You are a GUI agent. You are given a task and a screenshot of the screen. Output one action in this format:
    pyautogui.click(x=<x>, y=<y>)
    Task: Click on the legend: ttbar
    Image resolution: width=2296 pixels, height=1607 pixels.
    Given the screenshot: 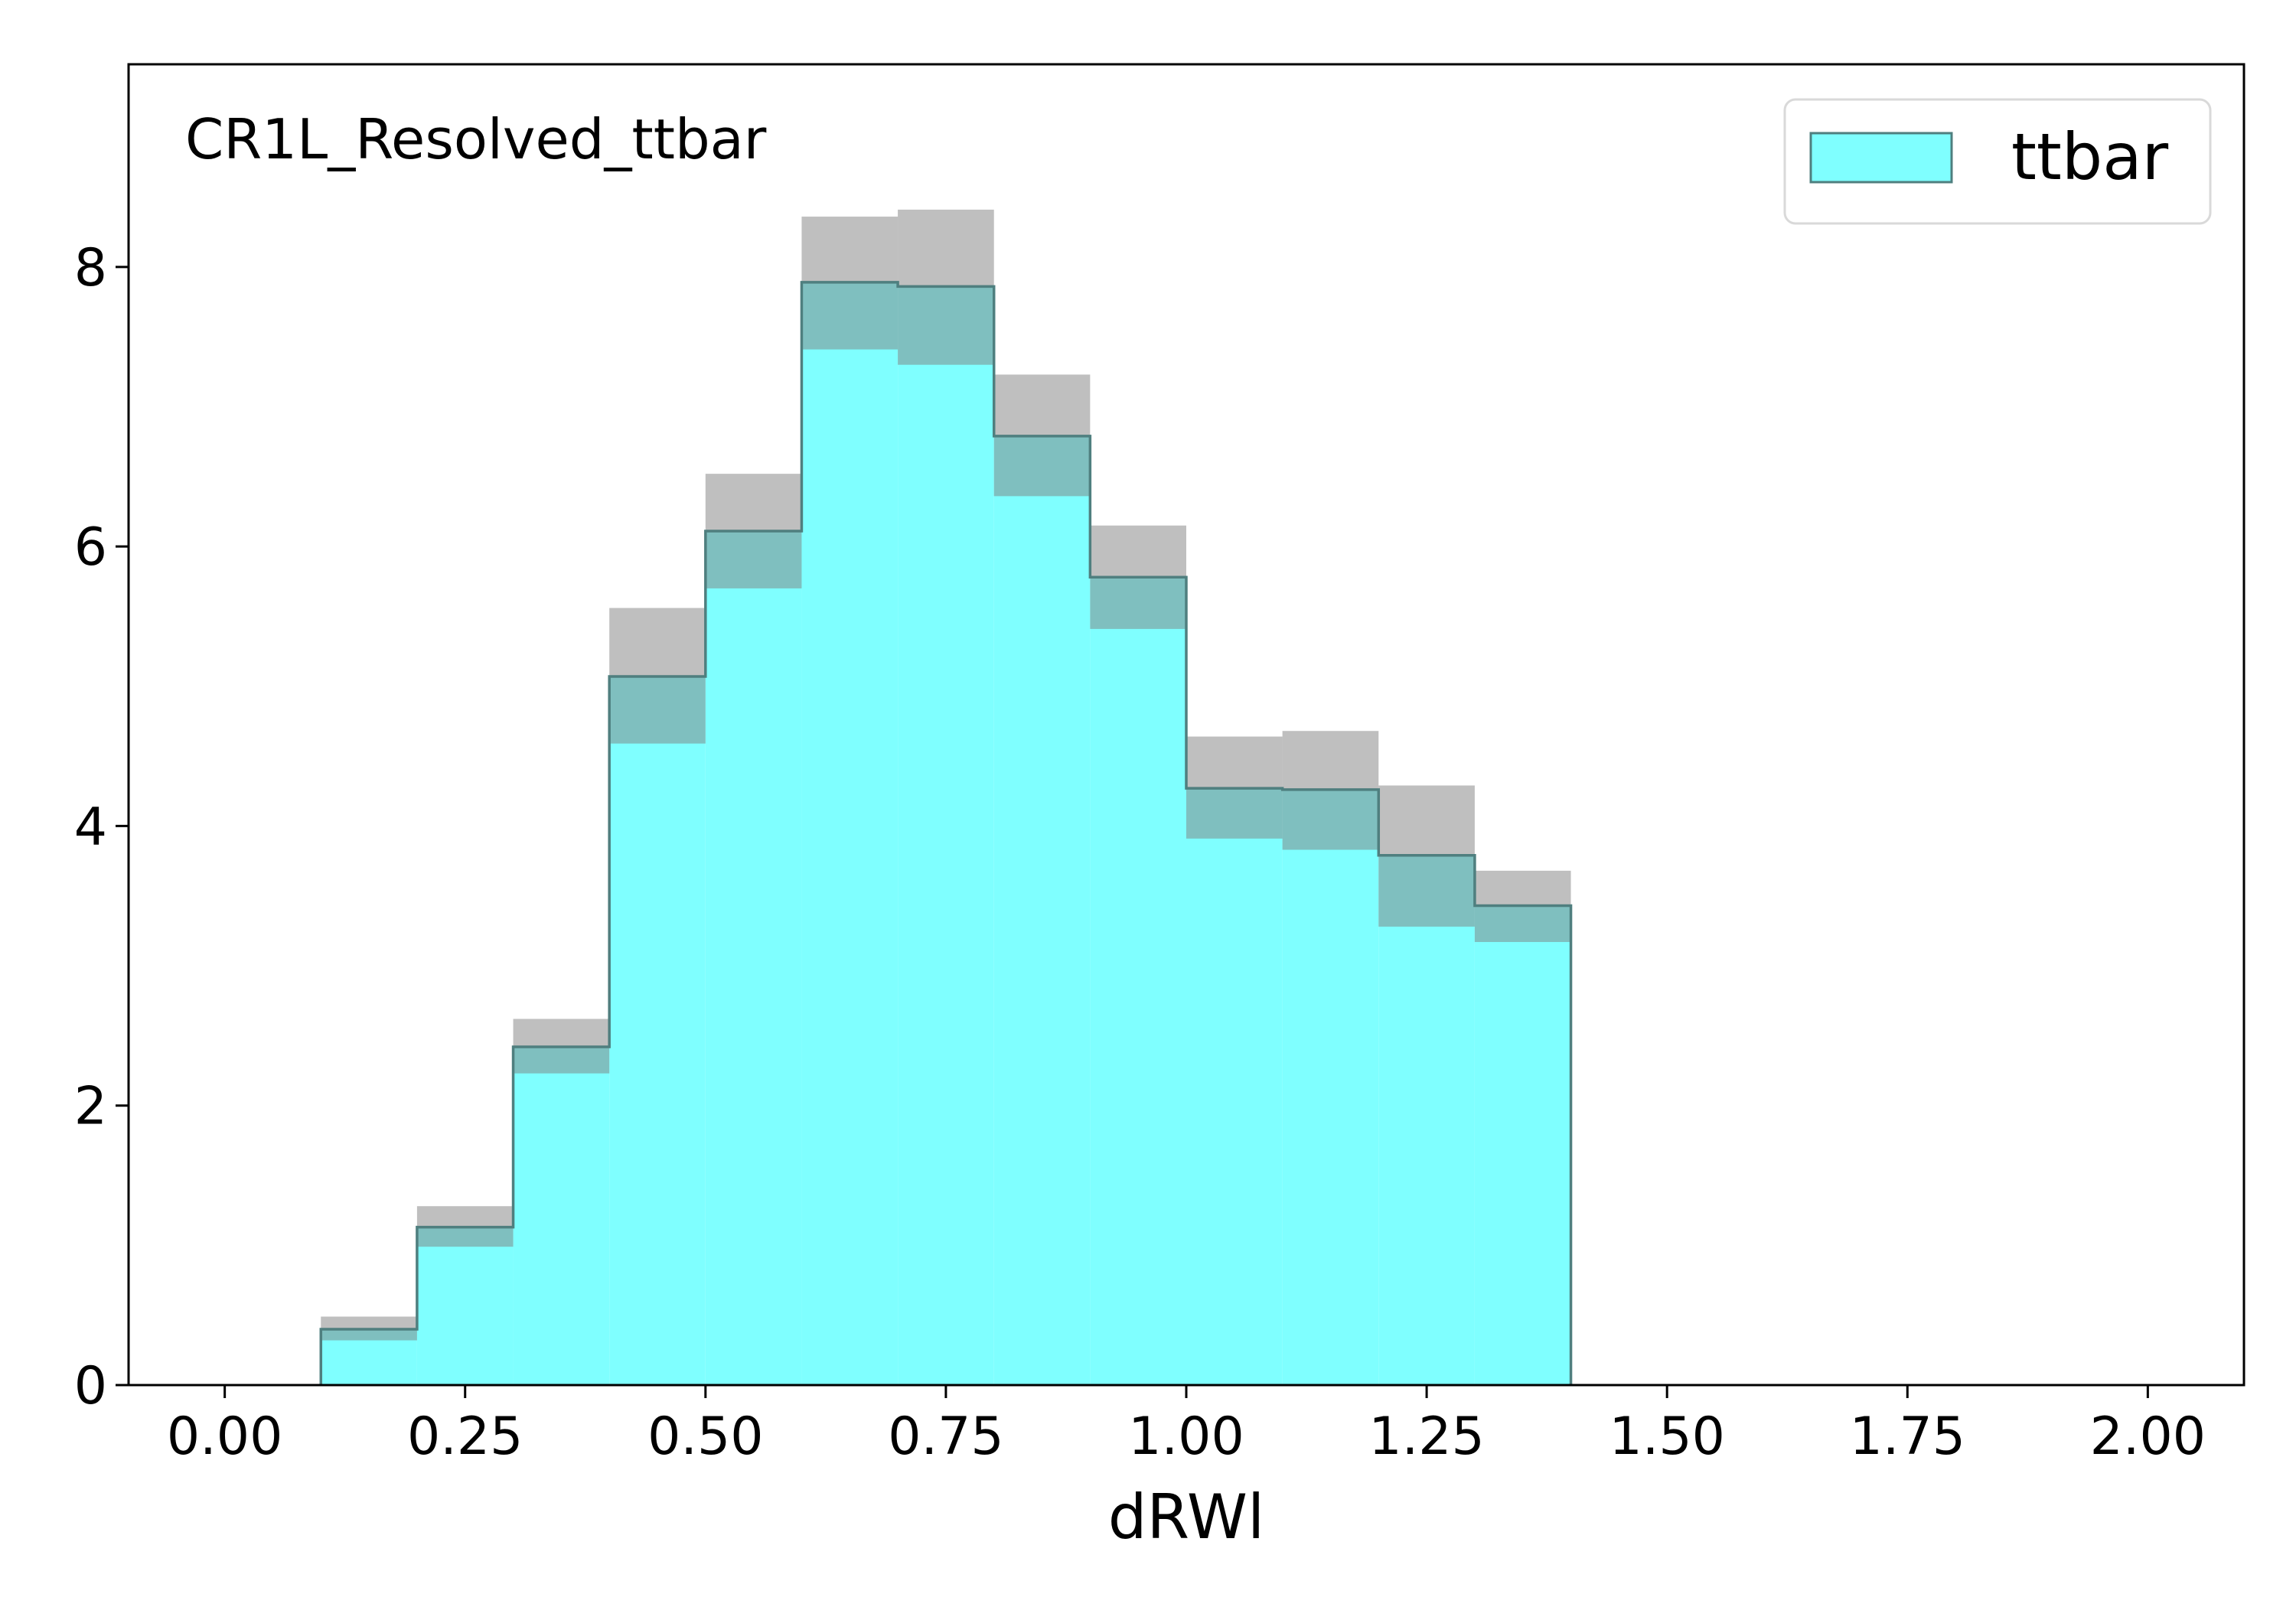 What is the action you would take?
    pyautogui.click(x=1997, y=161)
    